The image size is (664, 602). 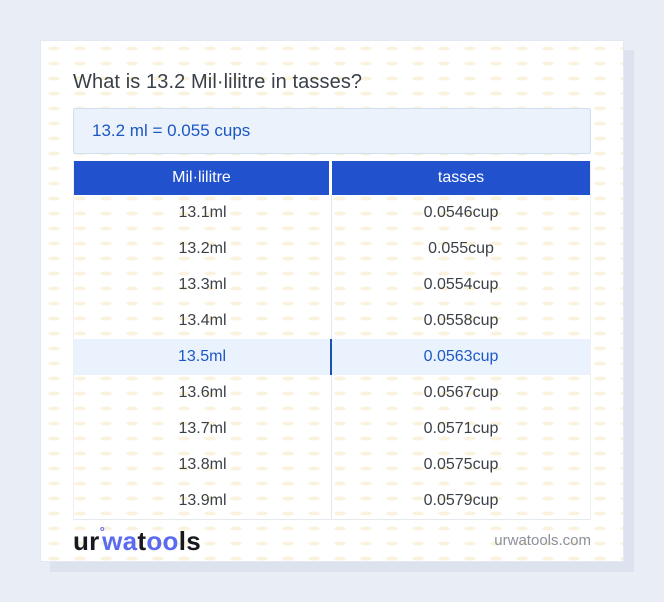 I want to click on table-row: 13.5ml 0.0563cup, so click(x=332, y=357).